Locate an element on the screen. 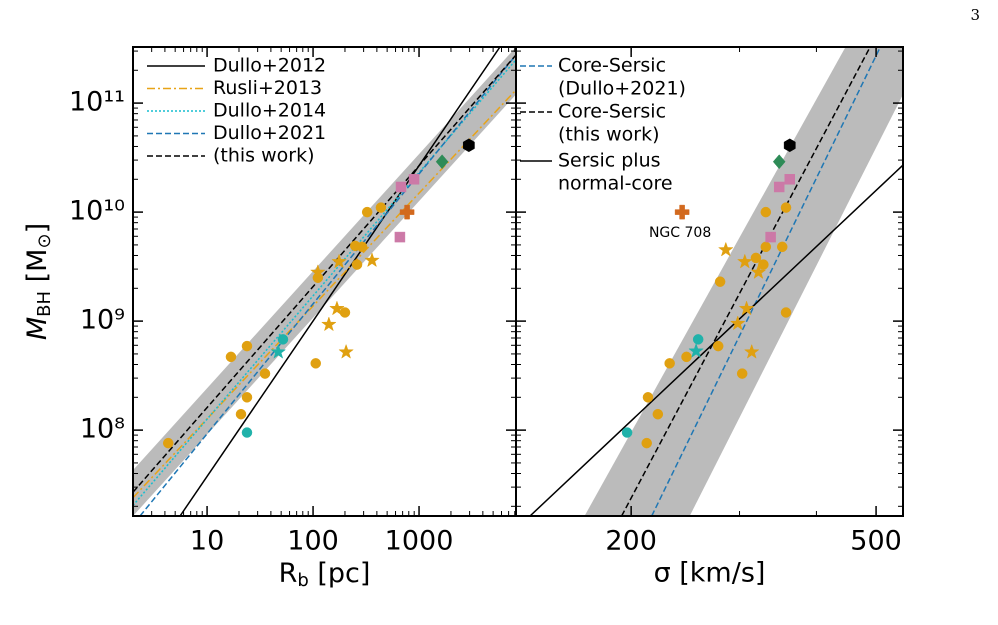  y-label-part: ] is located at coordinates (37, 228).